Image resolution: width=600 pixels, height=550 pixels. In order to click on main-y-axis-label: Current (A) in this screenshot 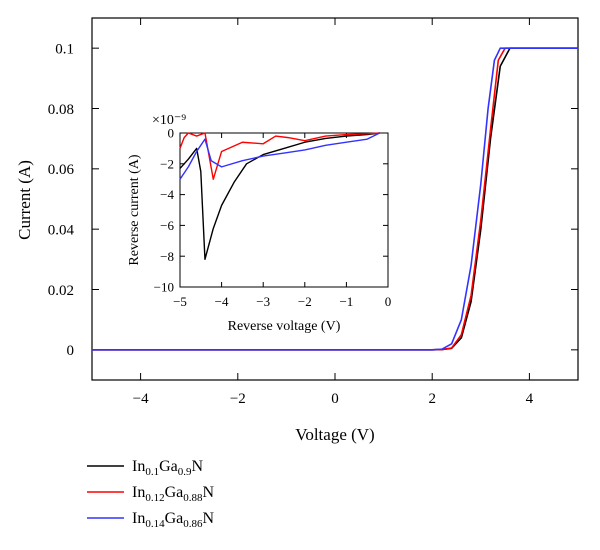, I will do `click(24, 200)`.